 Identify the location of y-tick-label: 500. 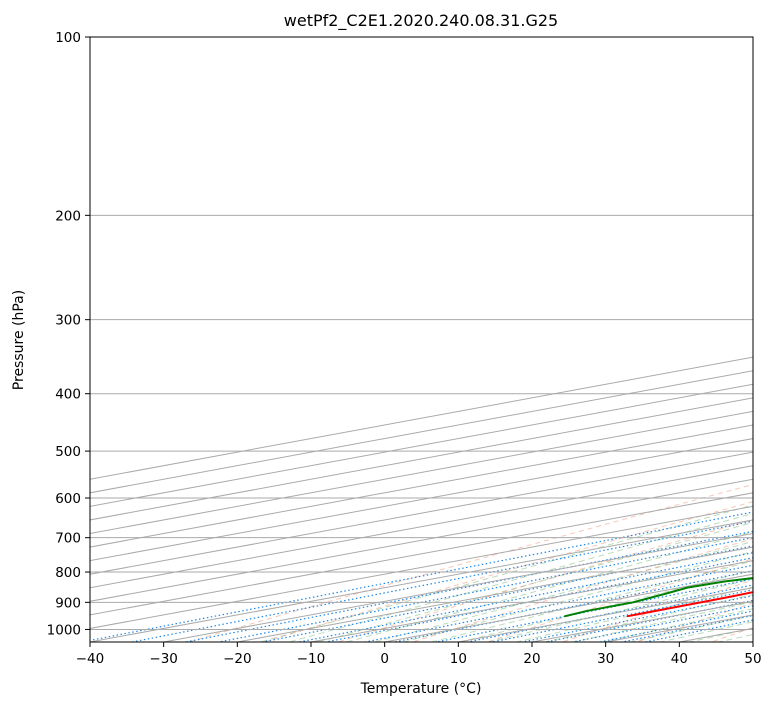
(68, 452).